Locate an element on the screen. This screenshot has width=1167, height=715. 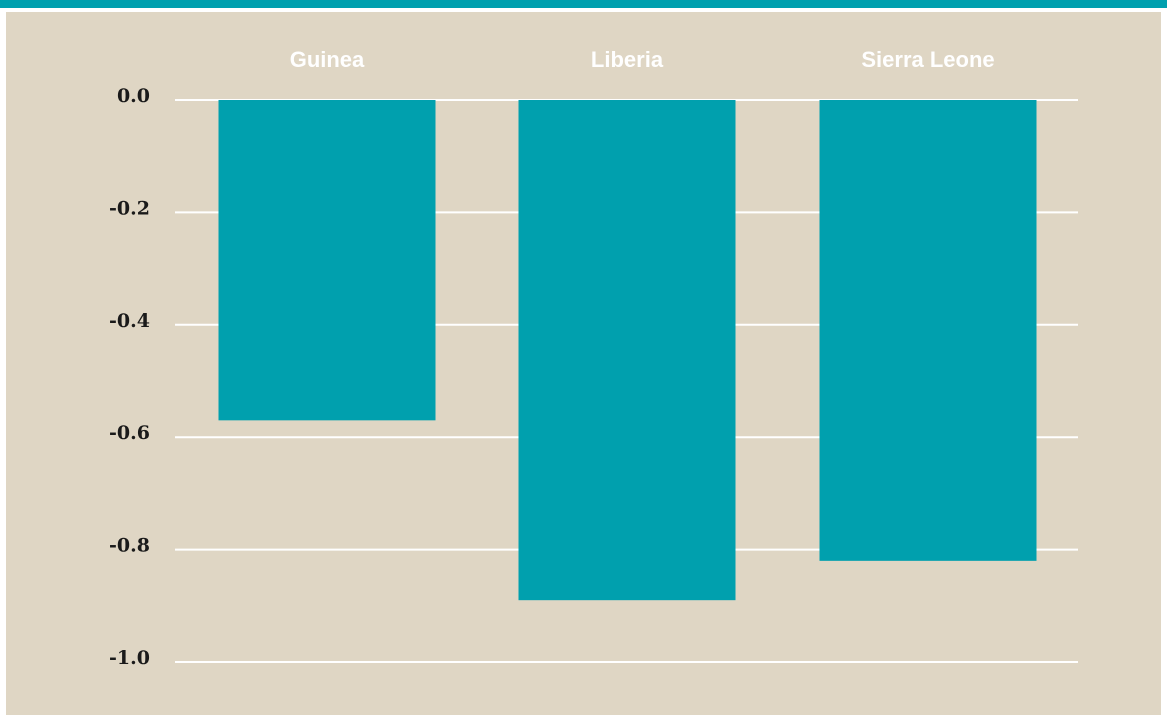
y-tick-label: -1.0 is located at coordinates (129, 658).